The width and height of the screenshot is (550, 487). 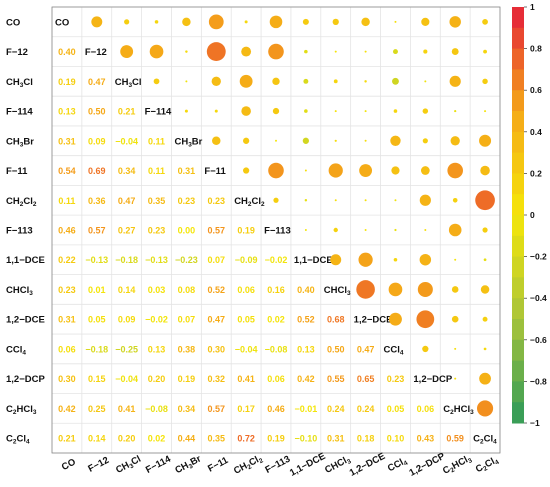 What do you see at coordinates (97, 141) in the screenshot?
I see `correlation-value: 0.09` at bounding box center [97, 141].